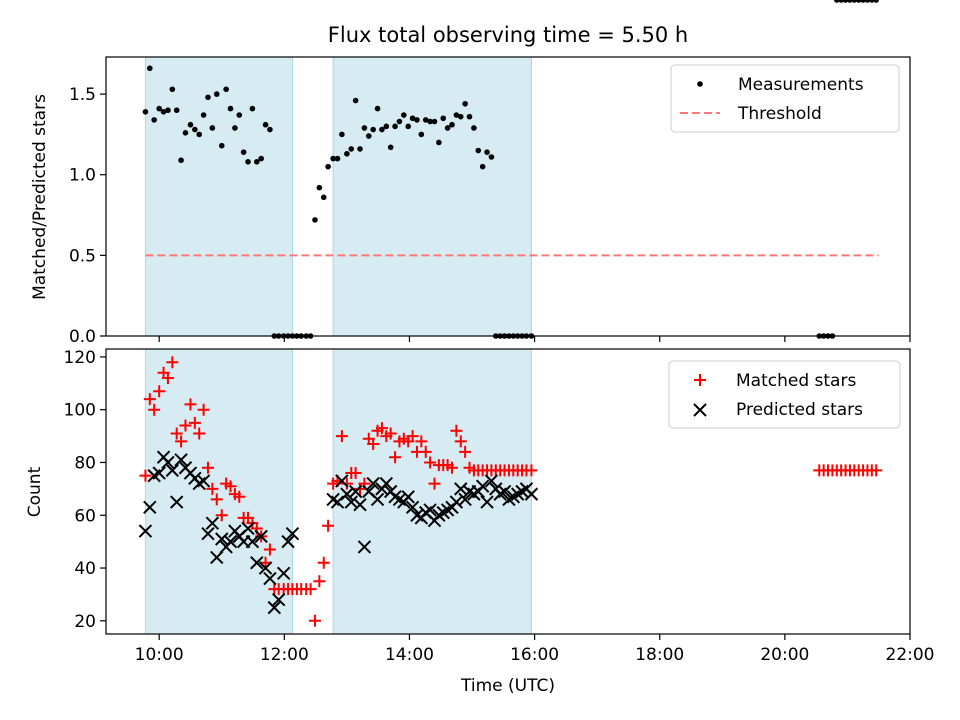 Image resolution: width=960 pixels, height=720 pixels. Describe the element at coordinates (659, 655) in the screenshot. I see `x-tick-label: 18:00` at that location.